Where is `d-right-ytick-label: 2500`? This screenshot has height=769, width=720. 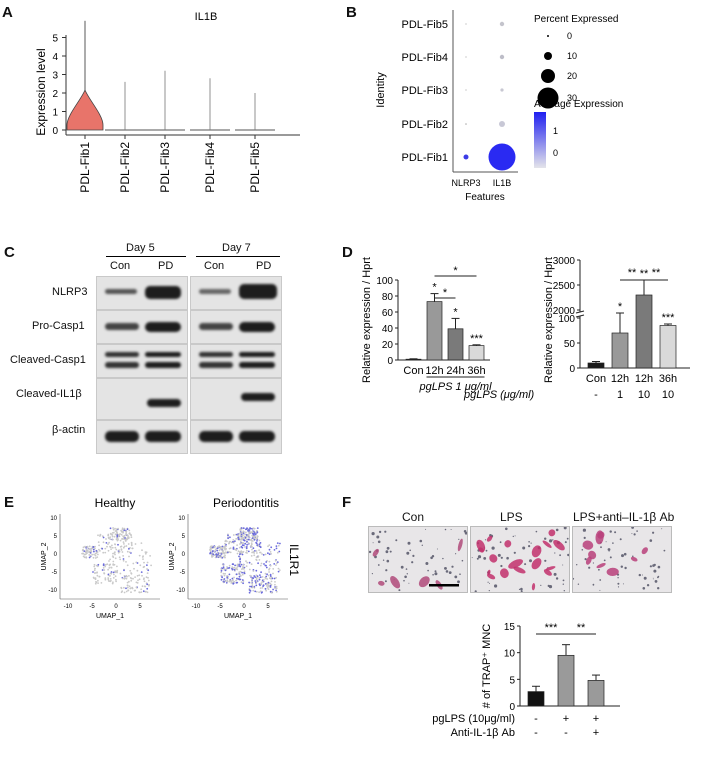 d-right-ytick-label: 2500 is located at coordinates (564, 286).